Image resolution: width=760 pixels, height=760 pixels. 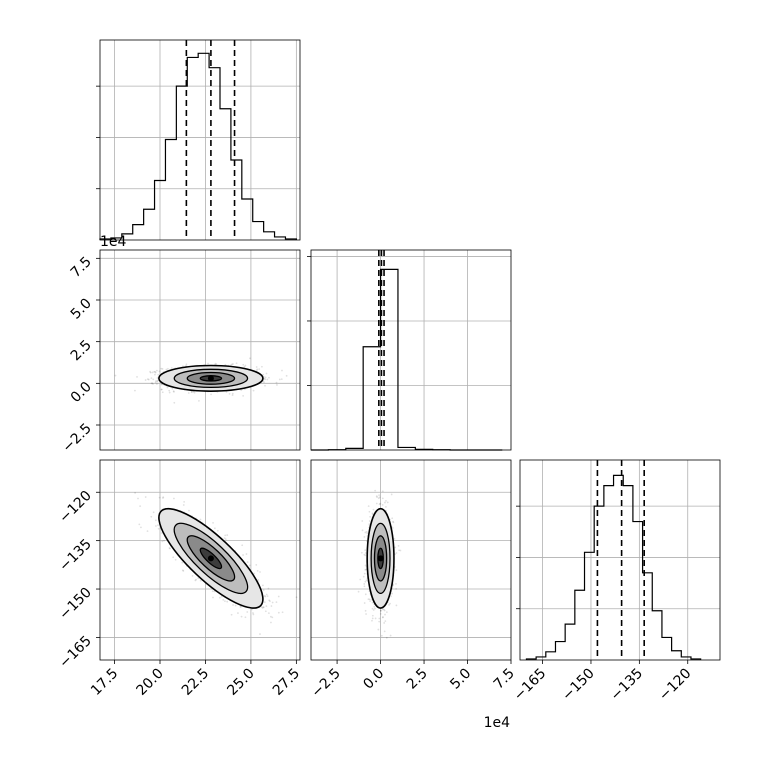 I want to click on x-tick-label-param1: 0.0, so click(x=373, y=679).